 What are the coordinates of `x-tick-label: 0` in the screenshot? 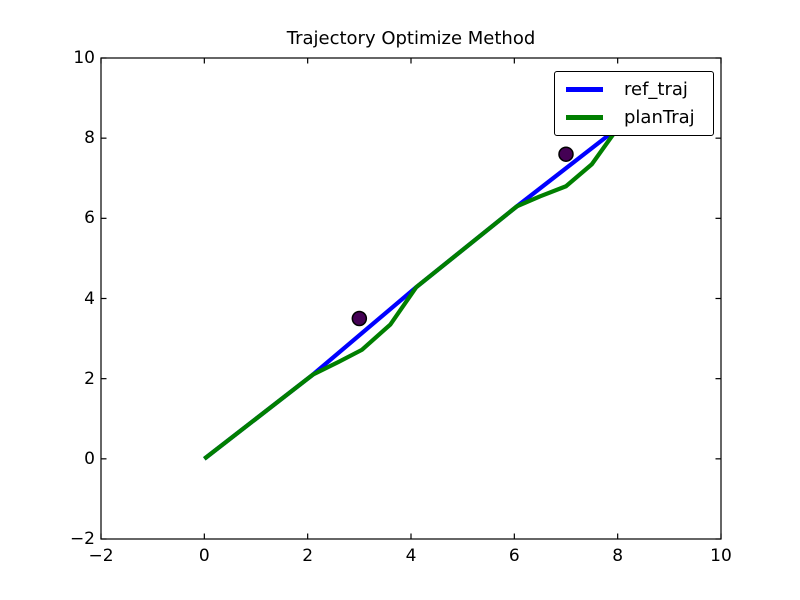 It's located at (204, 556).